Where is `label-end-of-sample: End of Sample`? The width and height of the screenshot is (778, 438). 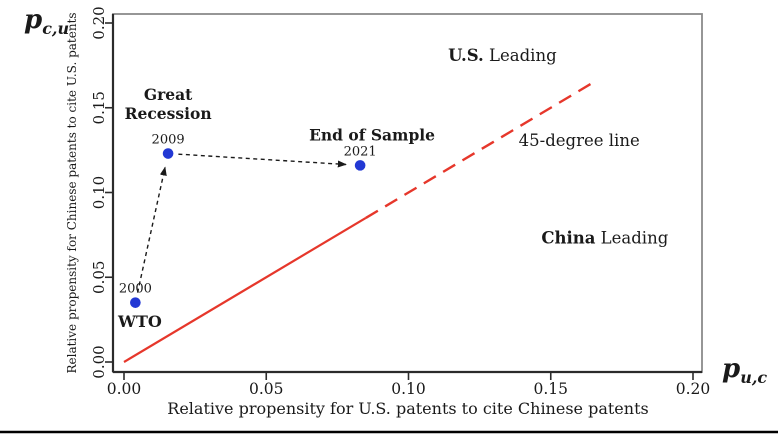 label-end-of-sample: End of Sample is located at coordinates (372, 135).